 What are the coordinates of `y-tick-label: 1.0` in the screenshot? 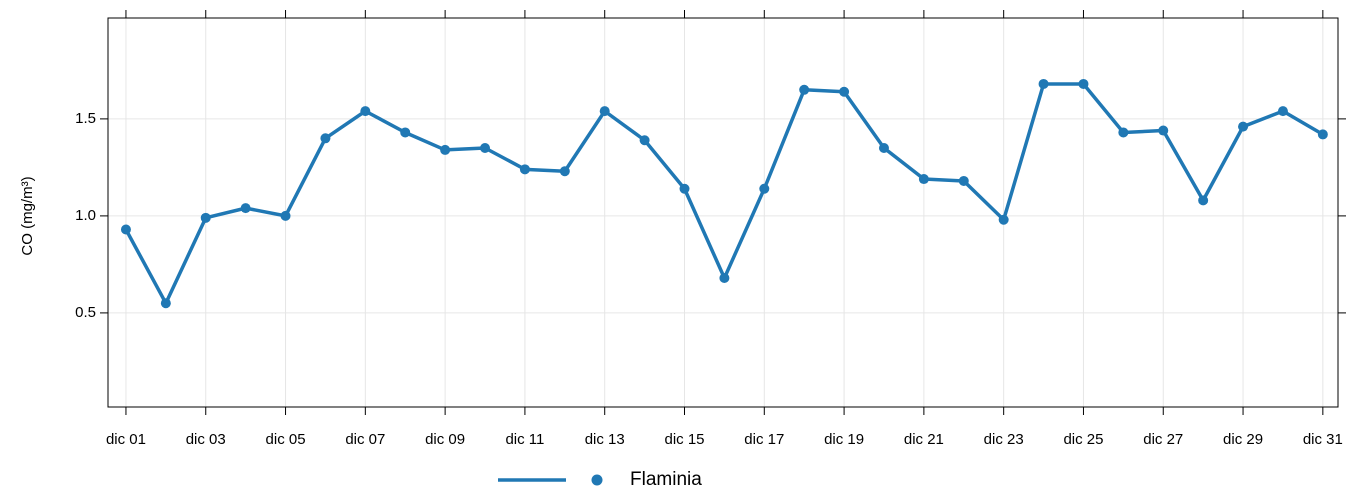 It's located at (85, 215).